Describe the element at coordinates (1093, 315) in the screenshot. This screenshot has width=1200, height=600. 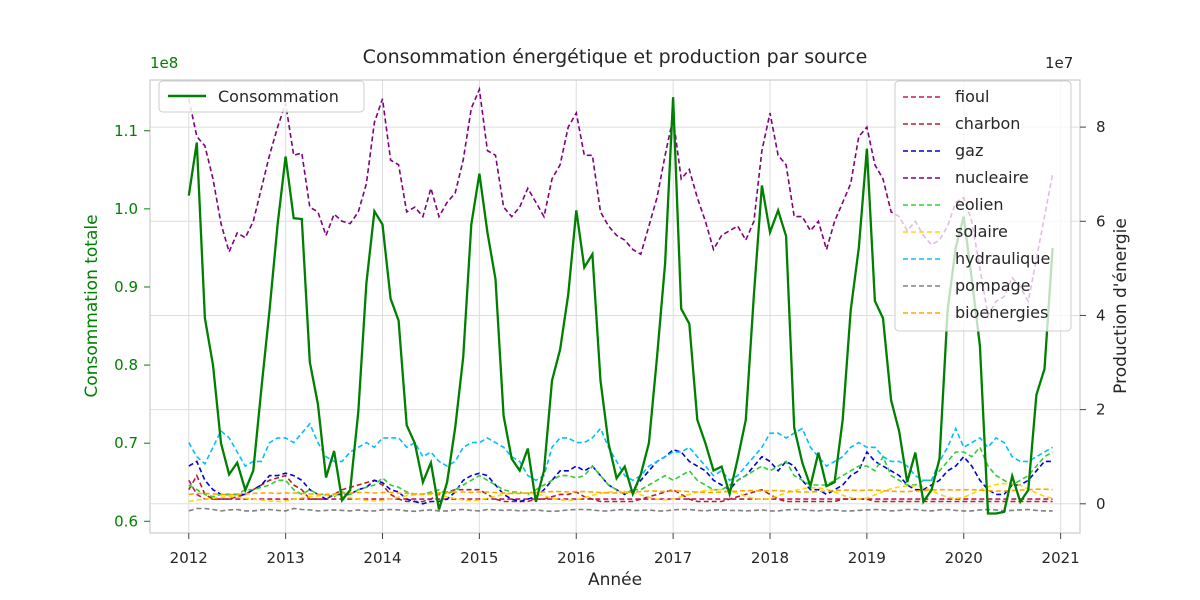
I see `right-y-axis: 0 2 4 6 8` at that location.